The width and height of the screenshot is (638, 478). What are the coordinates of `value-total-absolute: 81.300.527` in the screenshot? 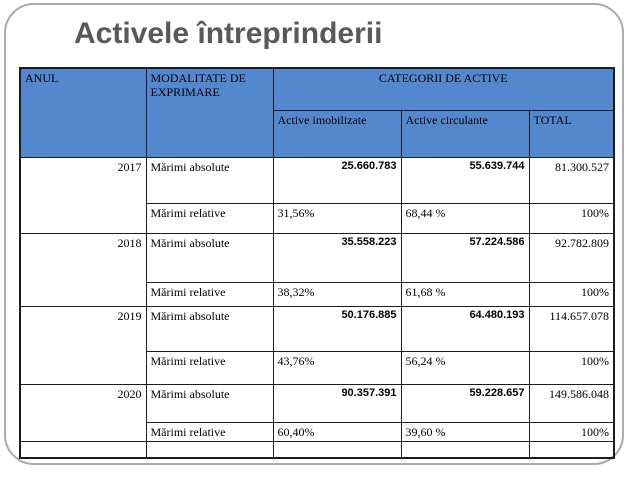 It's located at (571, 180).